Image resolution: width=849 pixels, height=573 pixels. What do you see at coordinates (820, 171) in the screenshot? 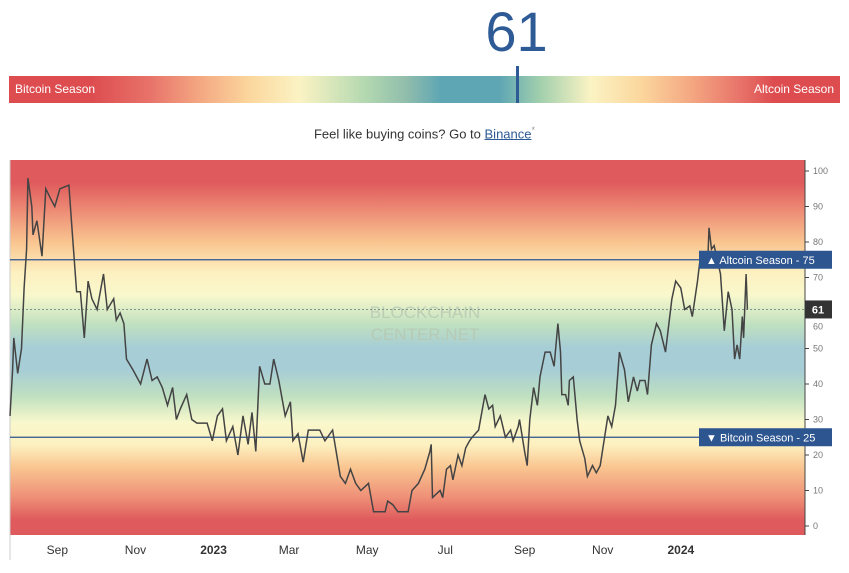
I see `y-tick-label: 100` at bounding box center [820, 171].